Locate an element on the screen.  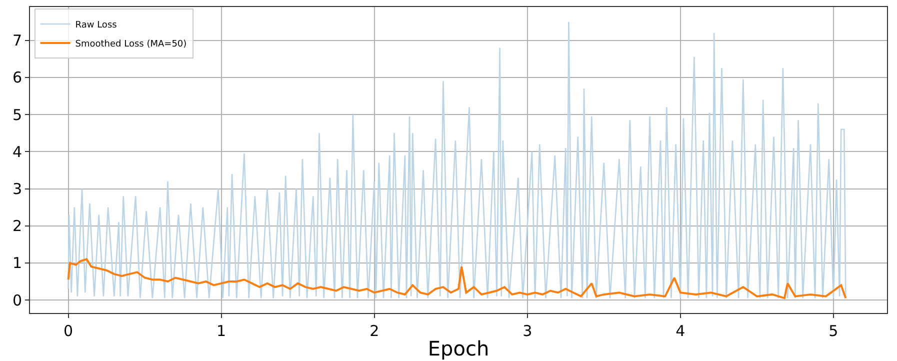
x-tick-label: 5 is located at coordinates (833, 331).